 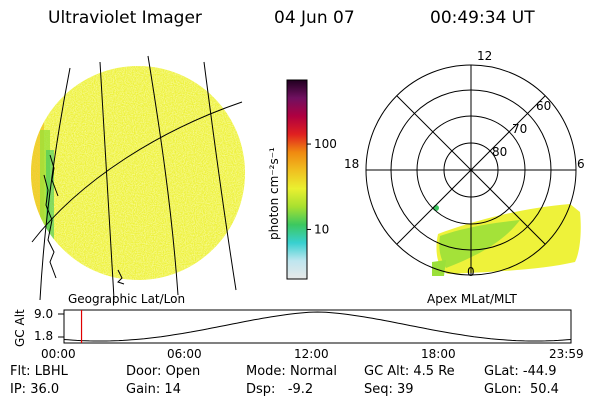 I want to click on time-tick-1800: 18:00, so click(x=438, y=354).